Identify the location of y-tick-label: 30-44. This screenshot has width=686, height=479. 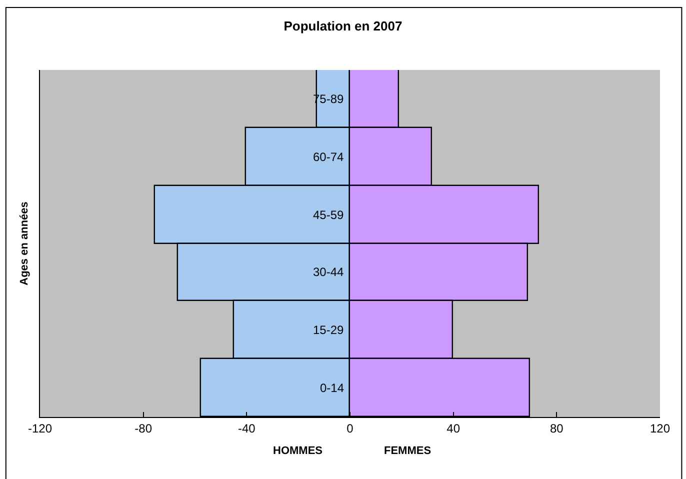
(328, 272).